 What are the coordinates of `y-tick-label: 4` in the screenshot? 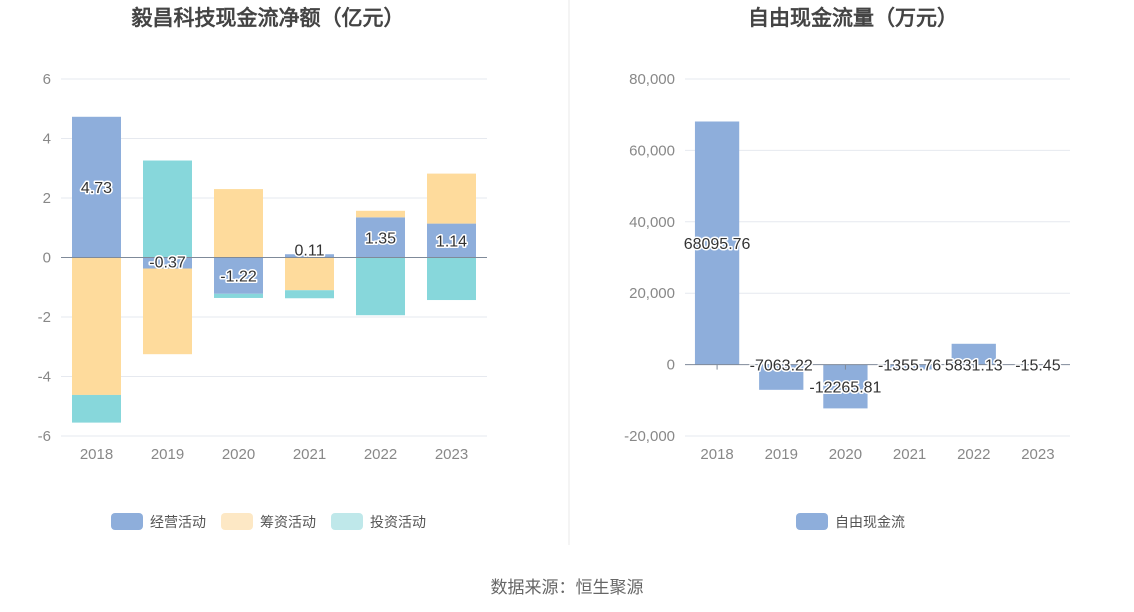 It's located at (47, 139).